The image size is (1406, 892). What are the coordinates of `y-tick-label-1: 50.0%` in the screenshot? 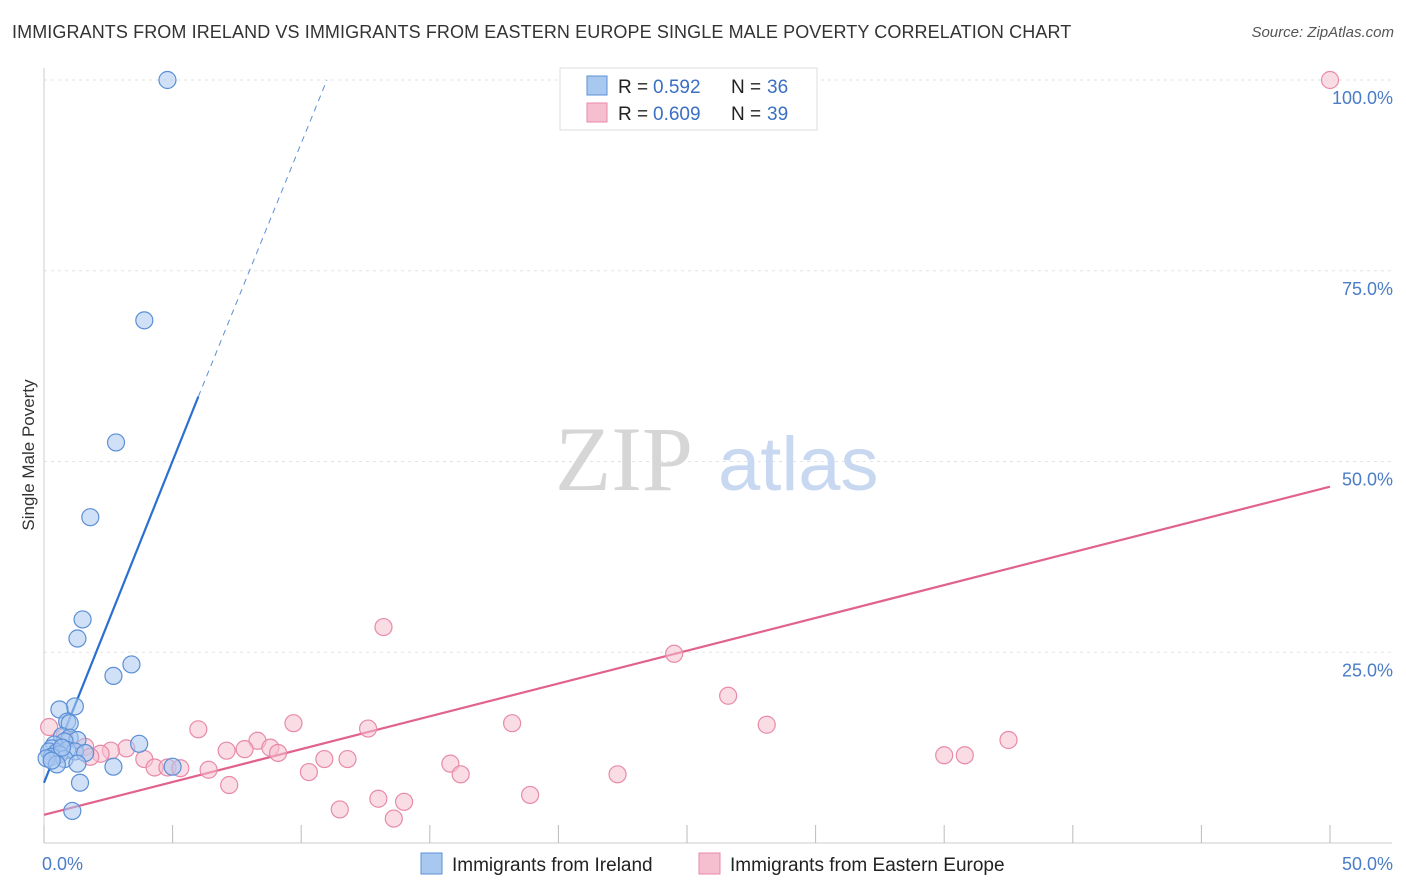 It's located at (1367, 480).